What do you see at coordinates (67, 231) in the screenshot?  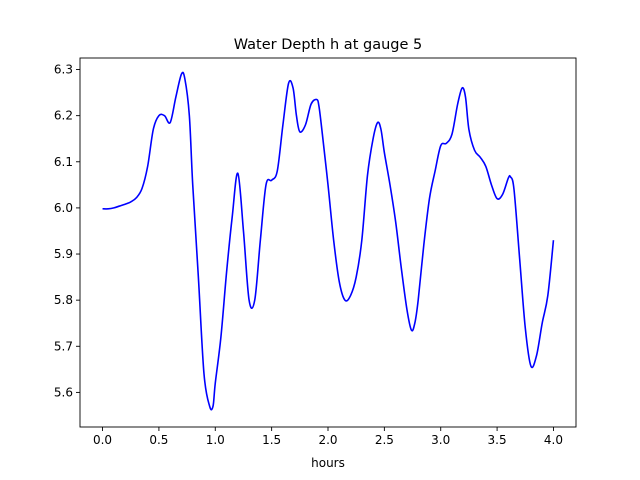 I see `y-axis-ticks: 5.6 5.7 5.8 5.9 6.0 6.1 6.2 6.3` at bounding box center [67, 231].